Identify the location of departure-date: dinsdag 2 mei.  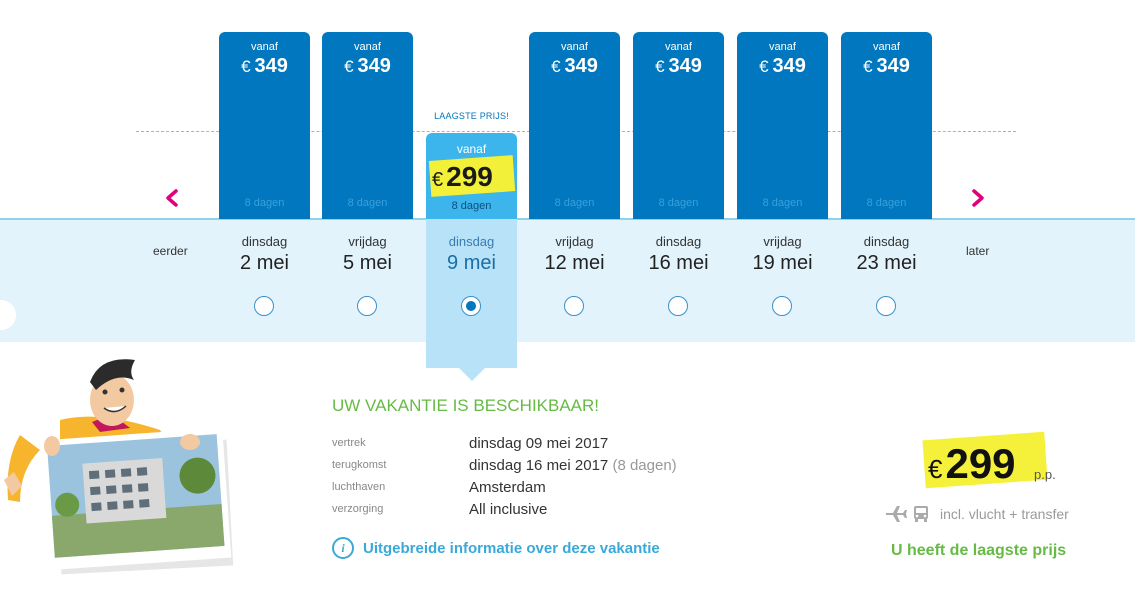
(264, 254).